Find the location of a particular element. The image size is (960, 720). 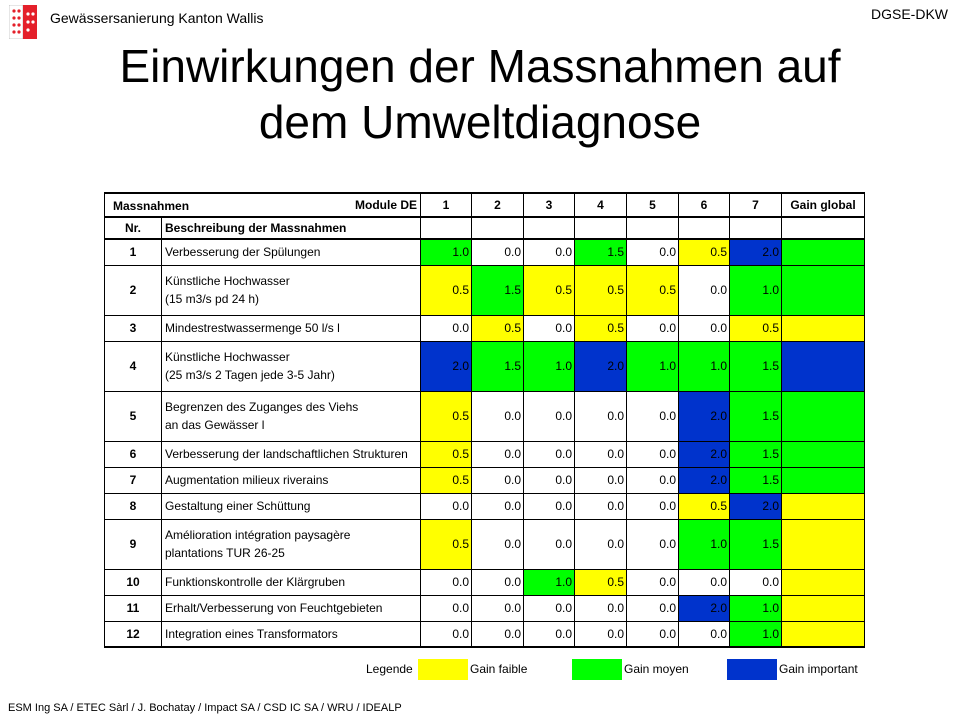

description-line: Erhalt/Verbesserung von Feuchtgebieten is located at coordinates (274, 608).